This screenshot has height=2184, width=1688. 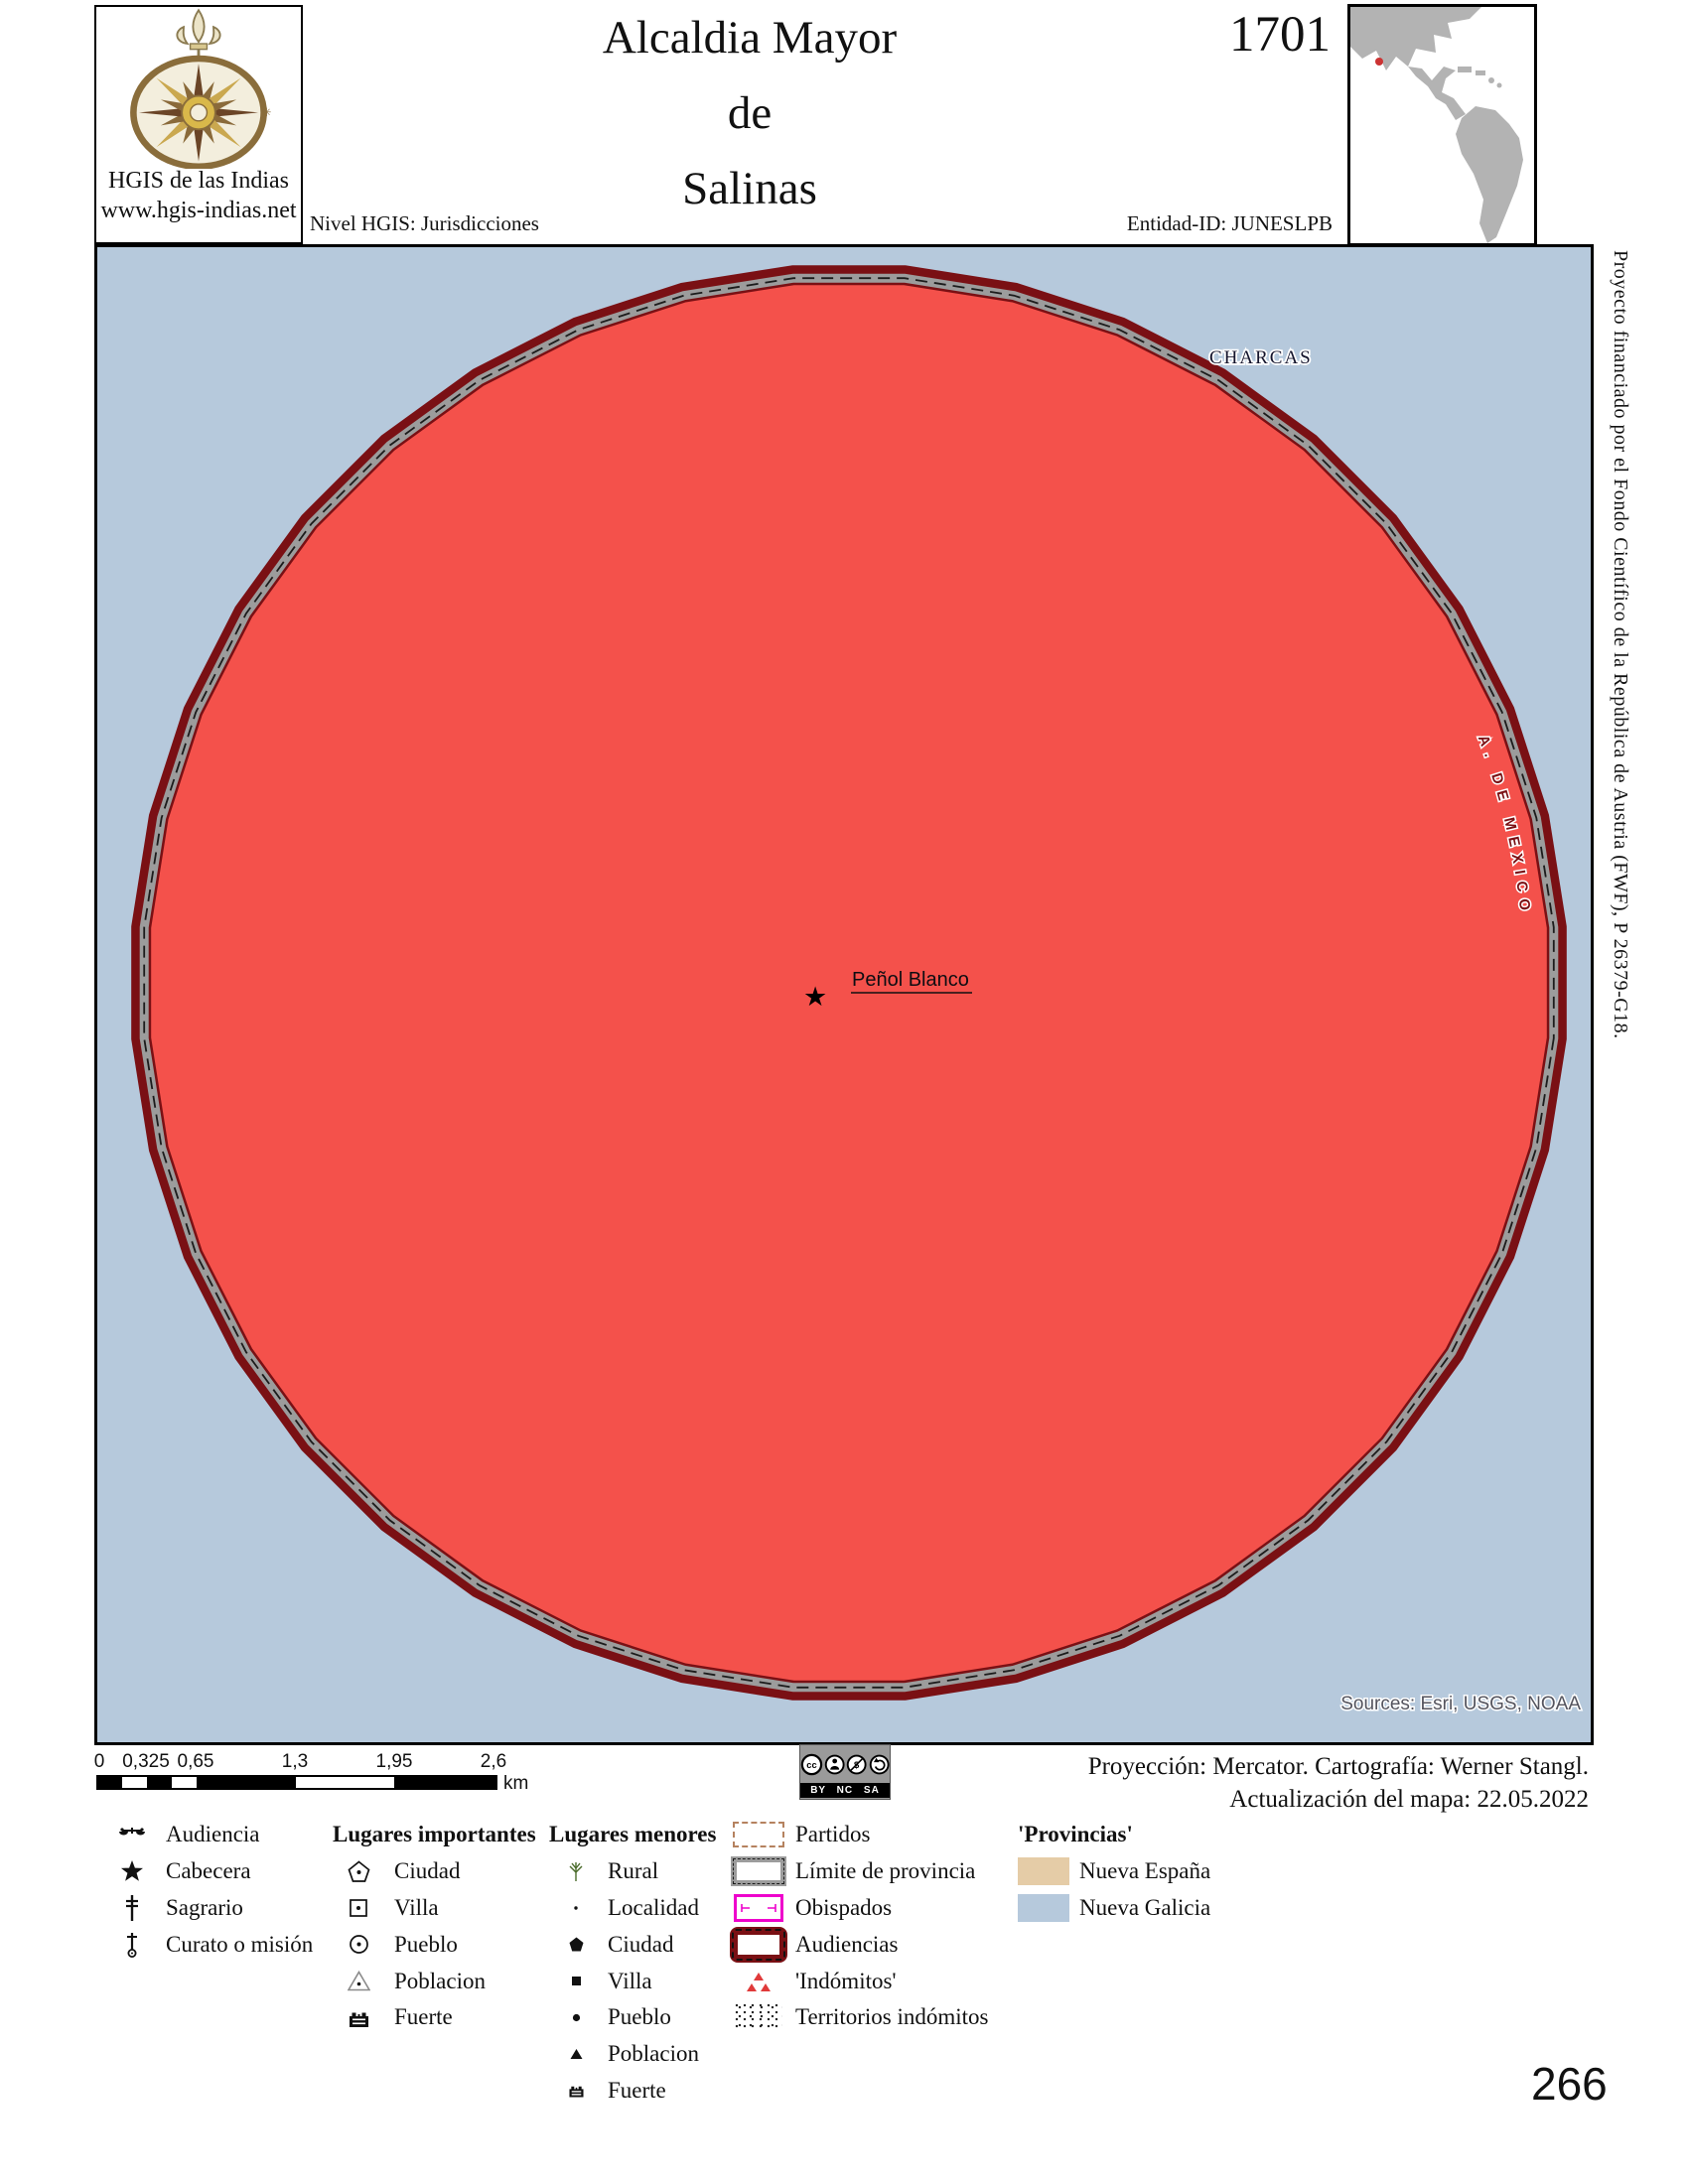 I want to click on pentagon-filled-icon, so click(x=576, y=1944).